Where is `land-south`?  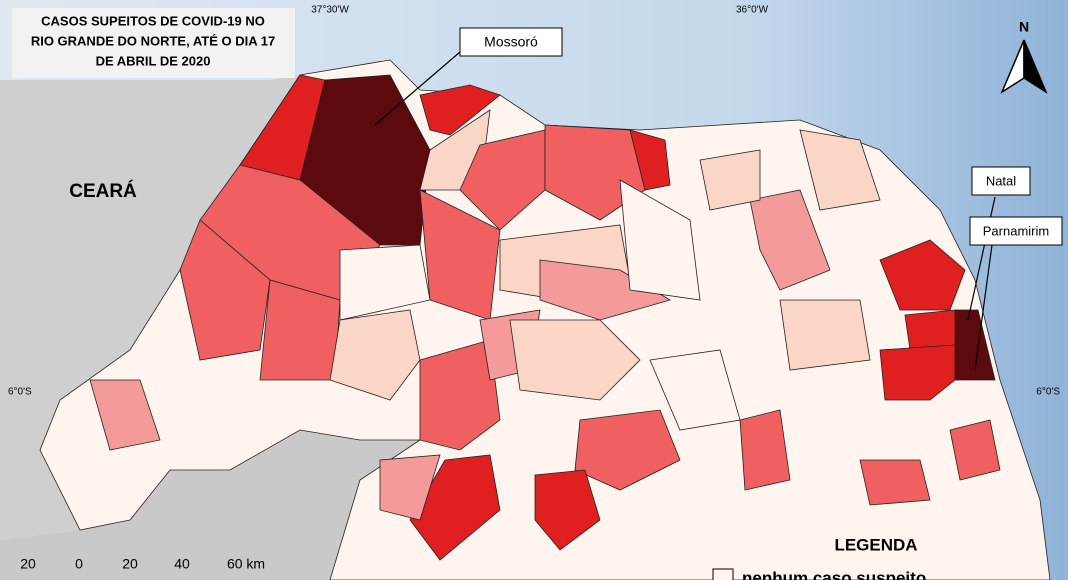 land-south is located at coordinates (210, 505).